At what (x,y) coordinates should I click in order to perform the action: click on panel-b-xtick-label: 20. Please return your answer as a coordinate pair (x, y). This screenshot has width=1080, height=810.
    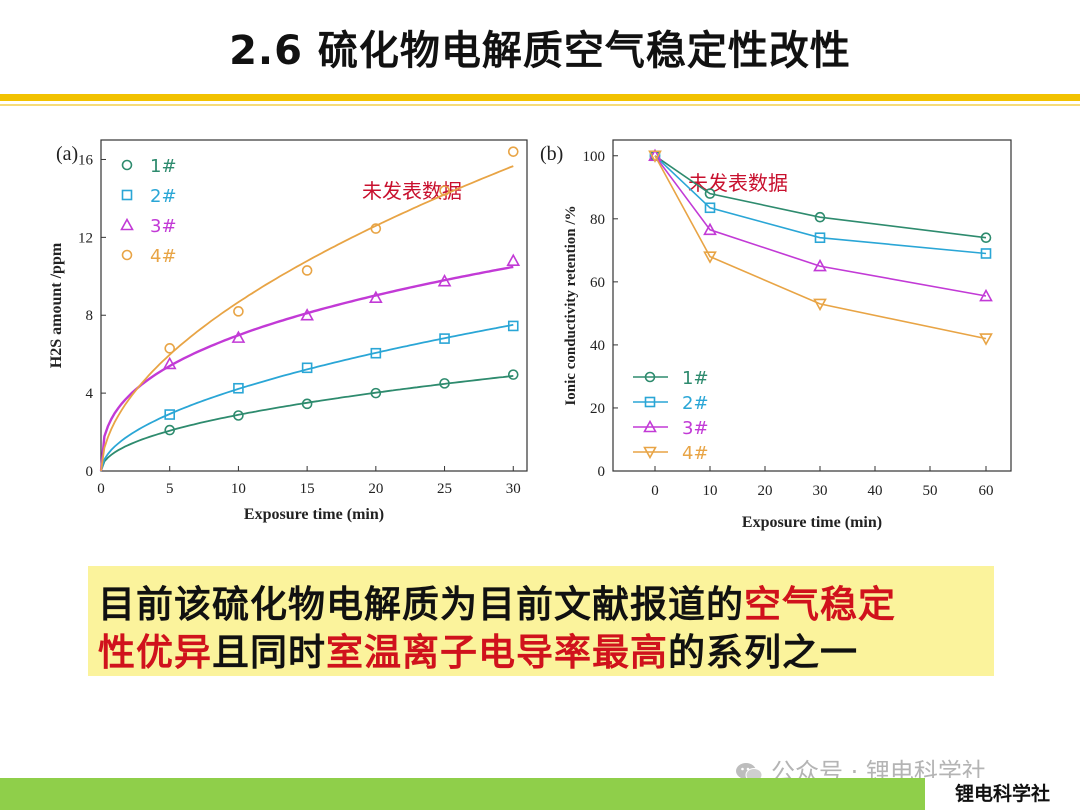
    Looking at the image, I should click on (765, 491).